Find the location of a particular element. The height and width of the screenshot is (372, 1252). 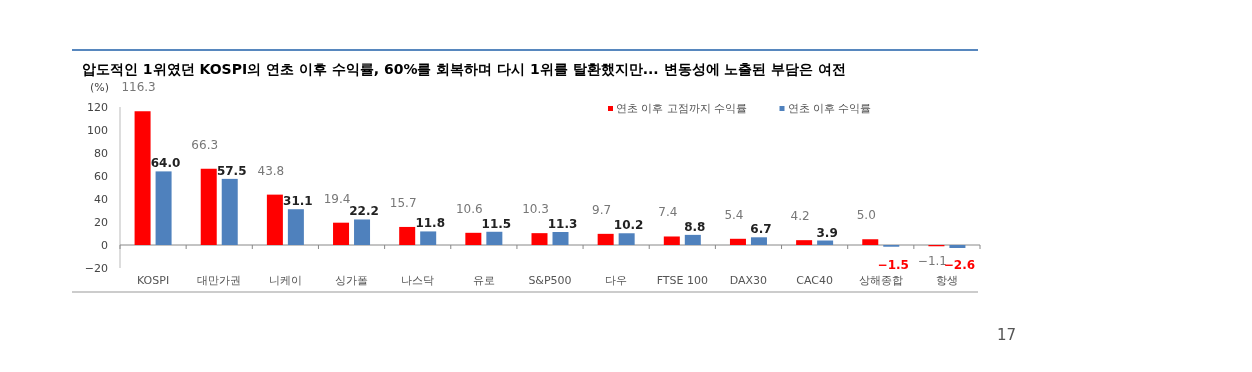

chart-title: 압도적인 1위였던 KOSPI의 연초 이후 수익률, 60%를 회복하며 다시 1위를 탈환했지만... 변동성에 노출된 부담은 여전 is located at coordinates (464, 69).